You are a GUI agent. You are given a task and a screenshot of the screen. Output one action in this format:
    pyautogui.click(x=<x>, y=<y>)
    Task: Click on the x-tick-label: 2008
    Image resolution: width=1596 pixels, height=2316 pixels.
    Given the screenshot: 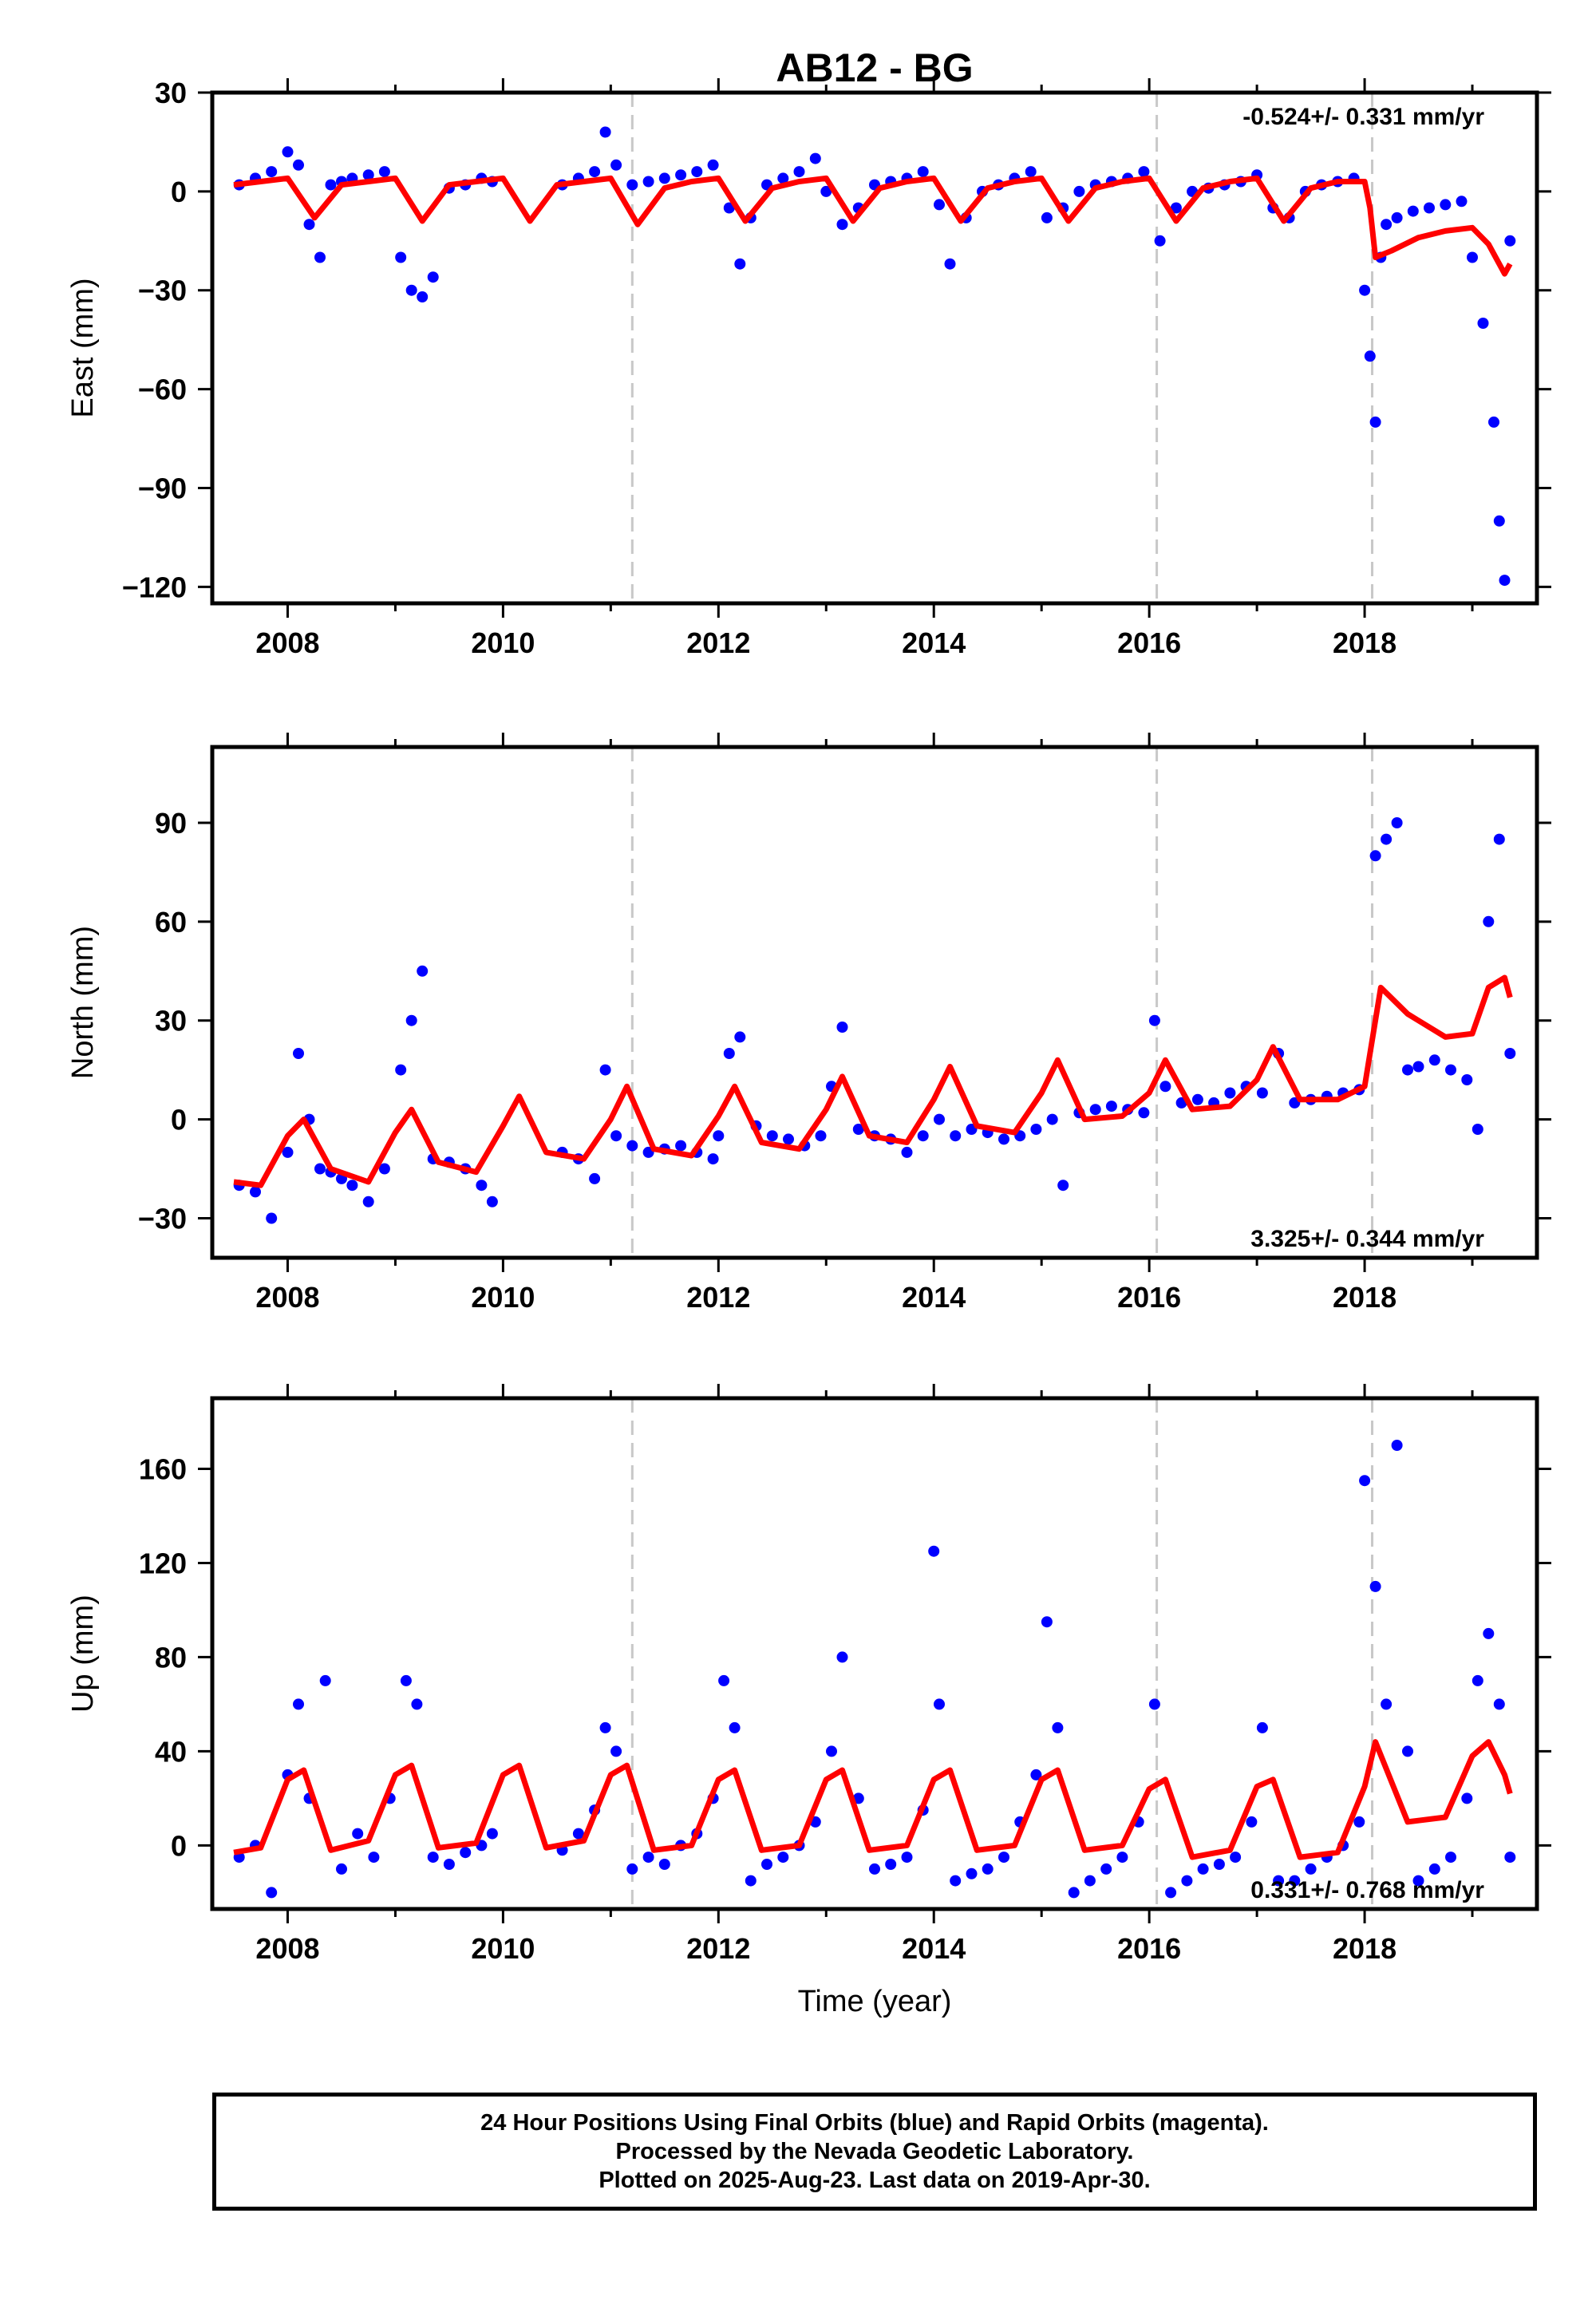 What is the action you would take?
    pyautogui.click(x=287, y=1948)
    